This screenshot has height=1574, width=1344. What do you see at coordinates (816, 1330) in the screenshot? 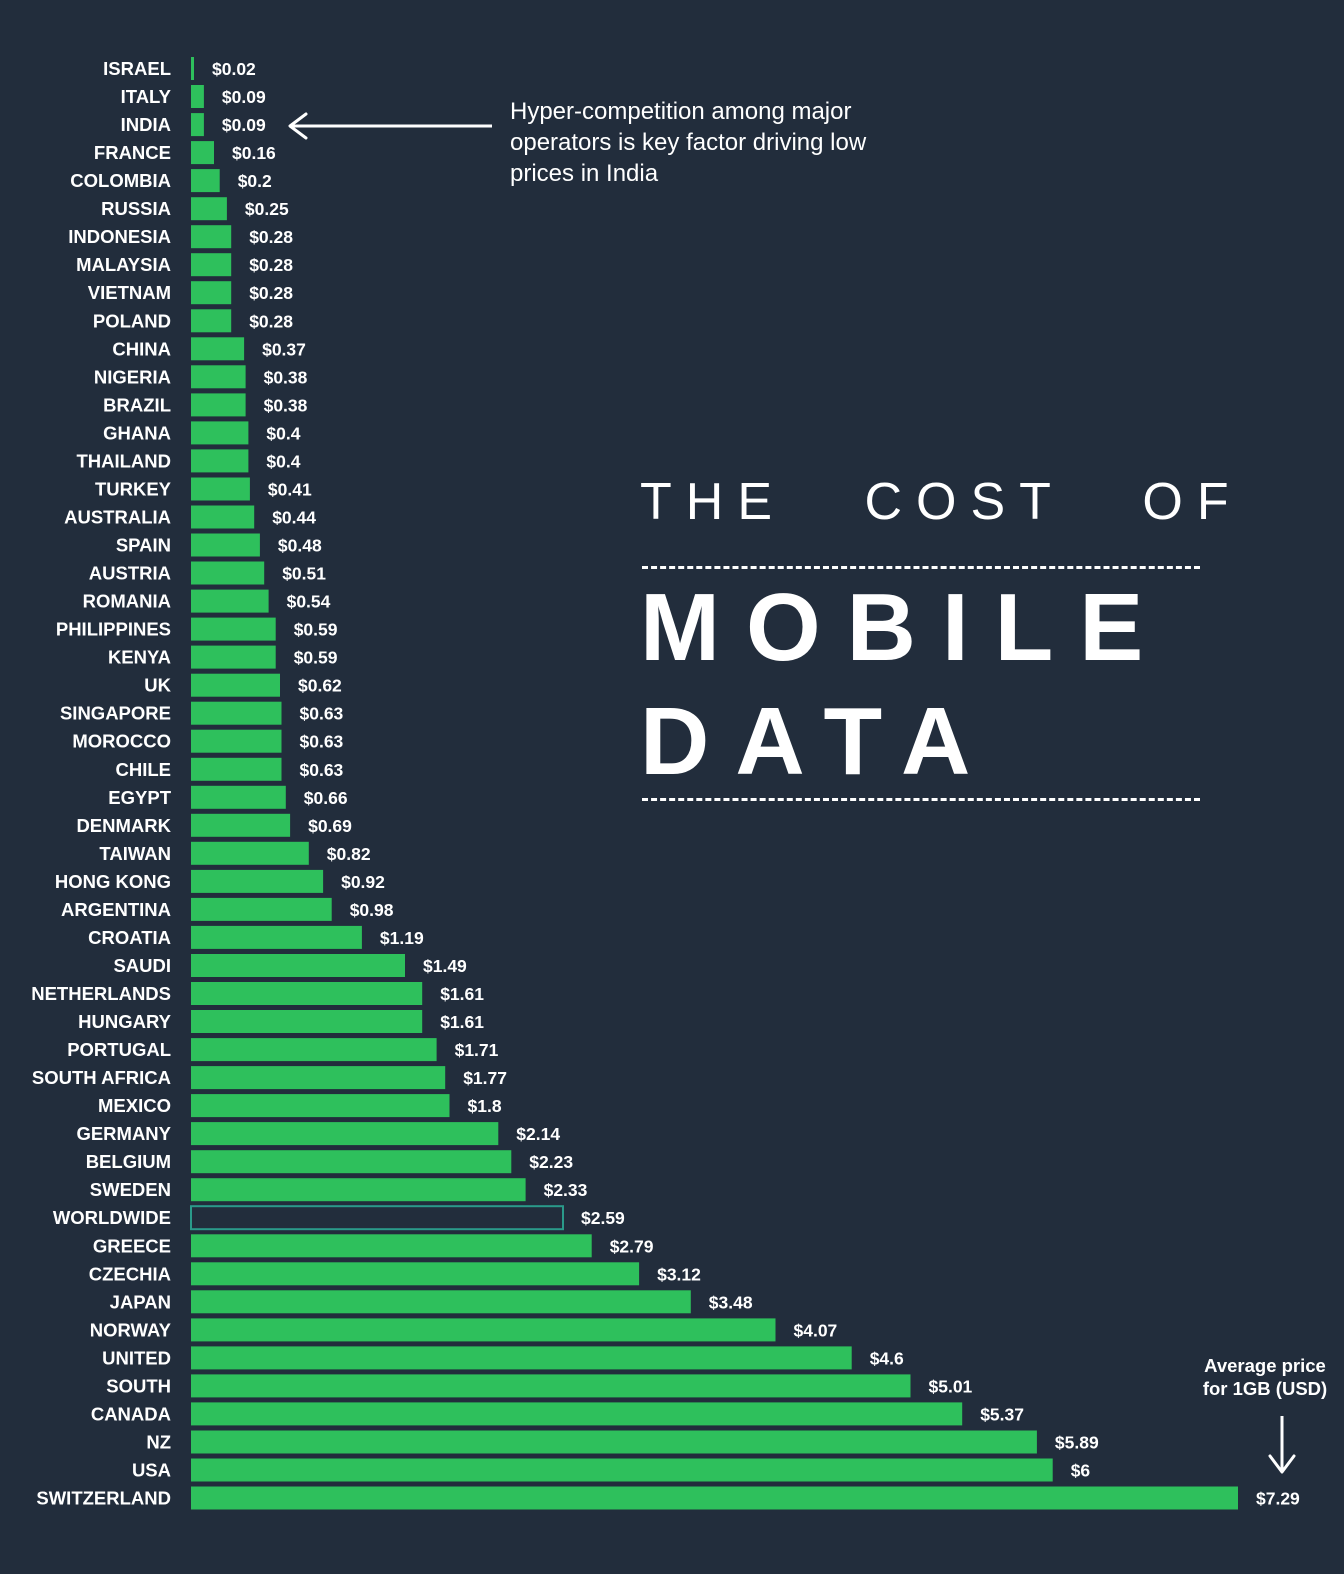
I see `value-label-norway: $4.07` at bounding box center [816, 1330].